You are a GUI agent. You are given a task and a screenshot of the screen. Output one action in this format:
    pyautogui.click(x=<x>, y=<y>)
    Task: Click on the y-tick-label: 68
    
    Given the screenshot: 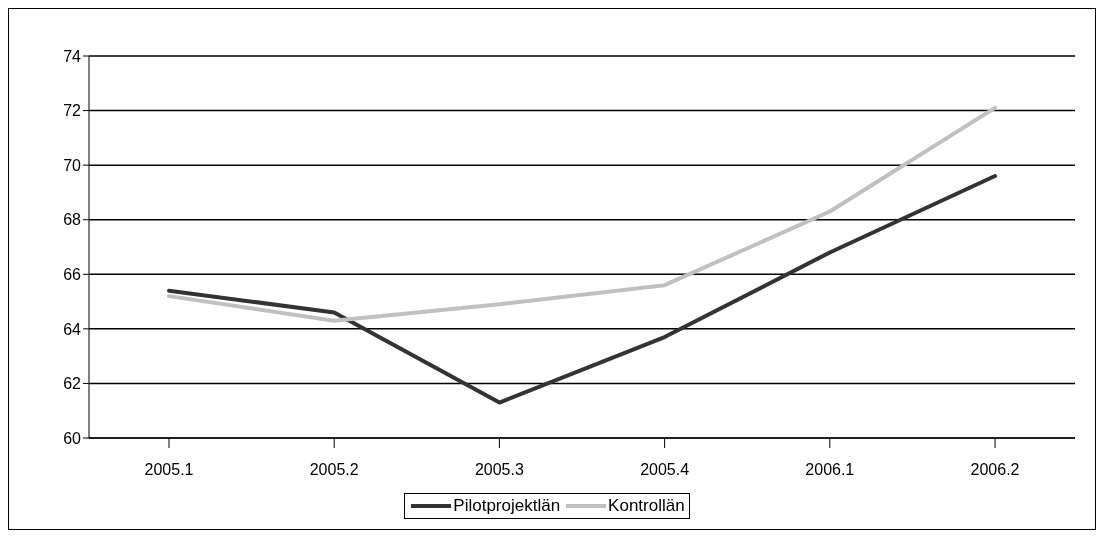 What is the action you would take?
    pyautogui.click(x=72, y=220)
    